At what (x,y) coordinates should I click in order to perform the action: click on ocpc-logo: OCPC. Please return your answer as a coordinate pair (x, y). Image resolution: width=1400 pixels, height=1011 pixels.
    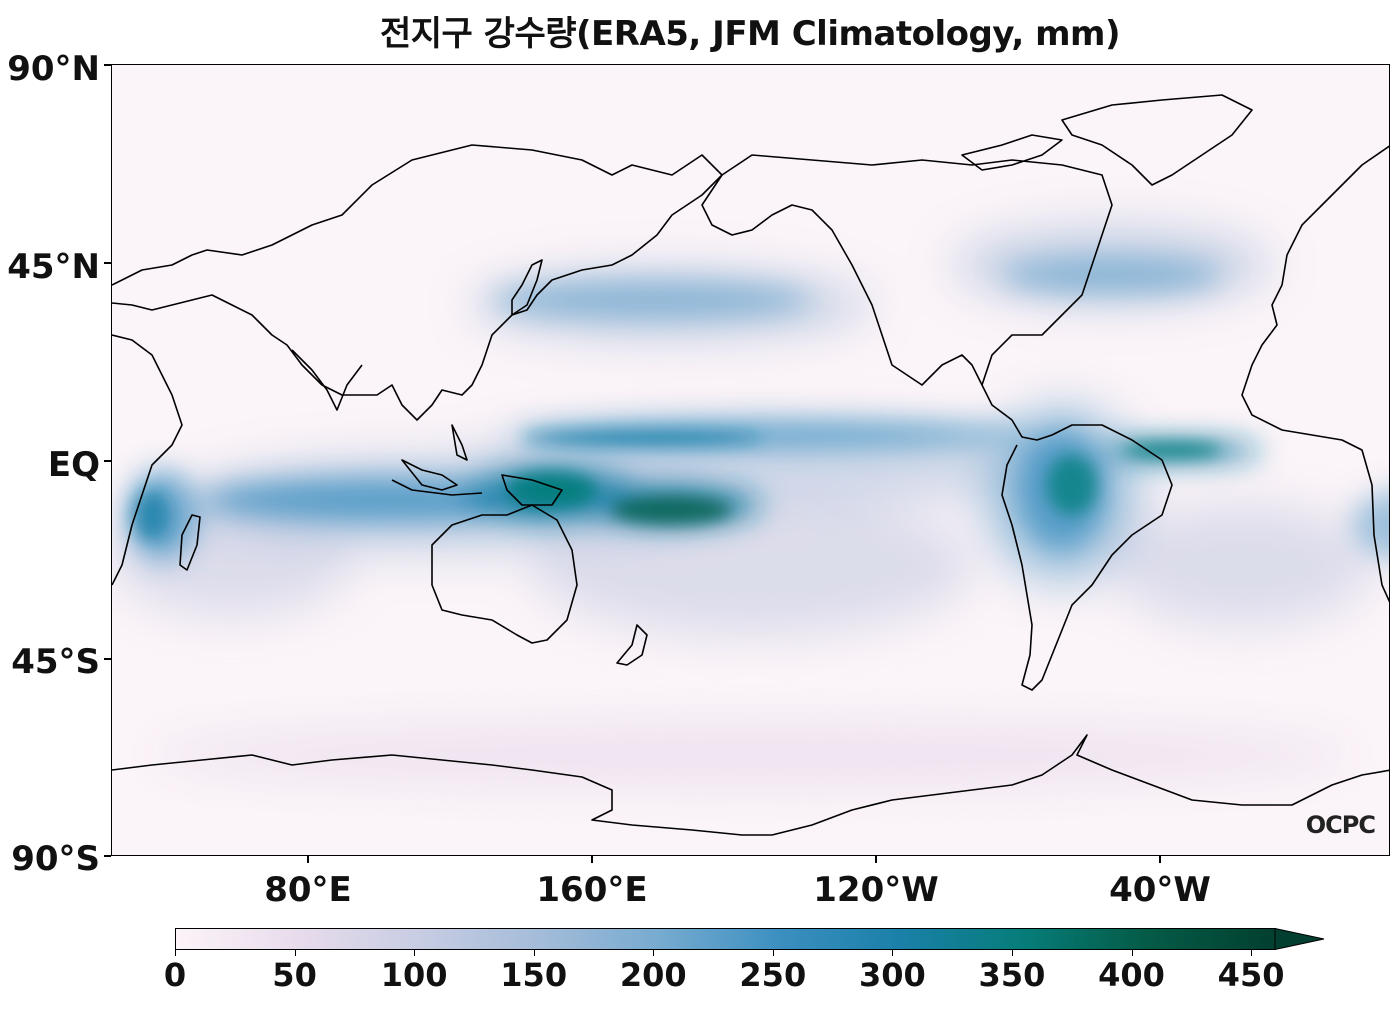
    Looking at the image, I should click on (1340, 825).